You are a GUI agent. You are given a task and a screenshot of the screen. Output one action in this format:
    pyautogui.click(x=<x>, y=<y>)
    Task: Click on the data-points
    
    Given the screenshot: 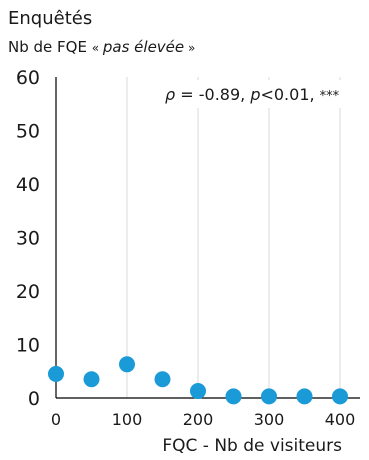 What is the action you would take?
    pyautogui.click(x=198, y=380)
    